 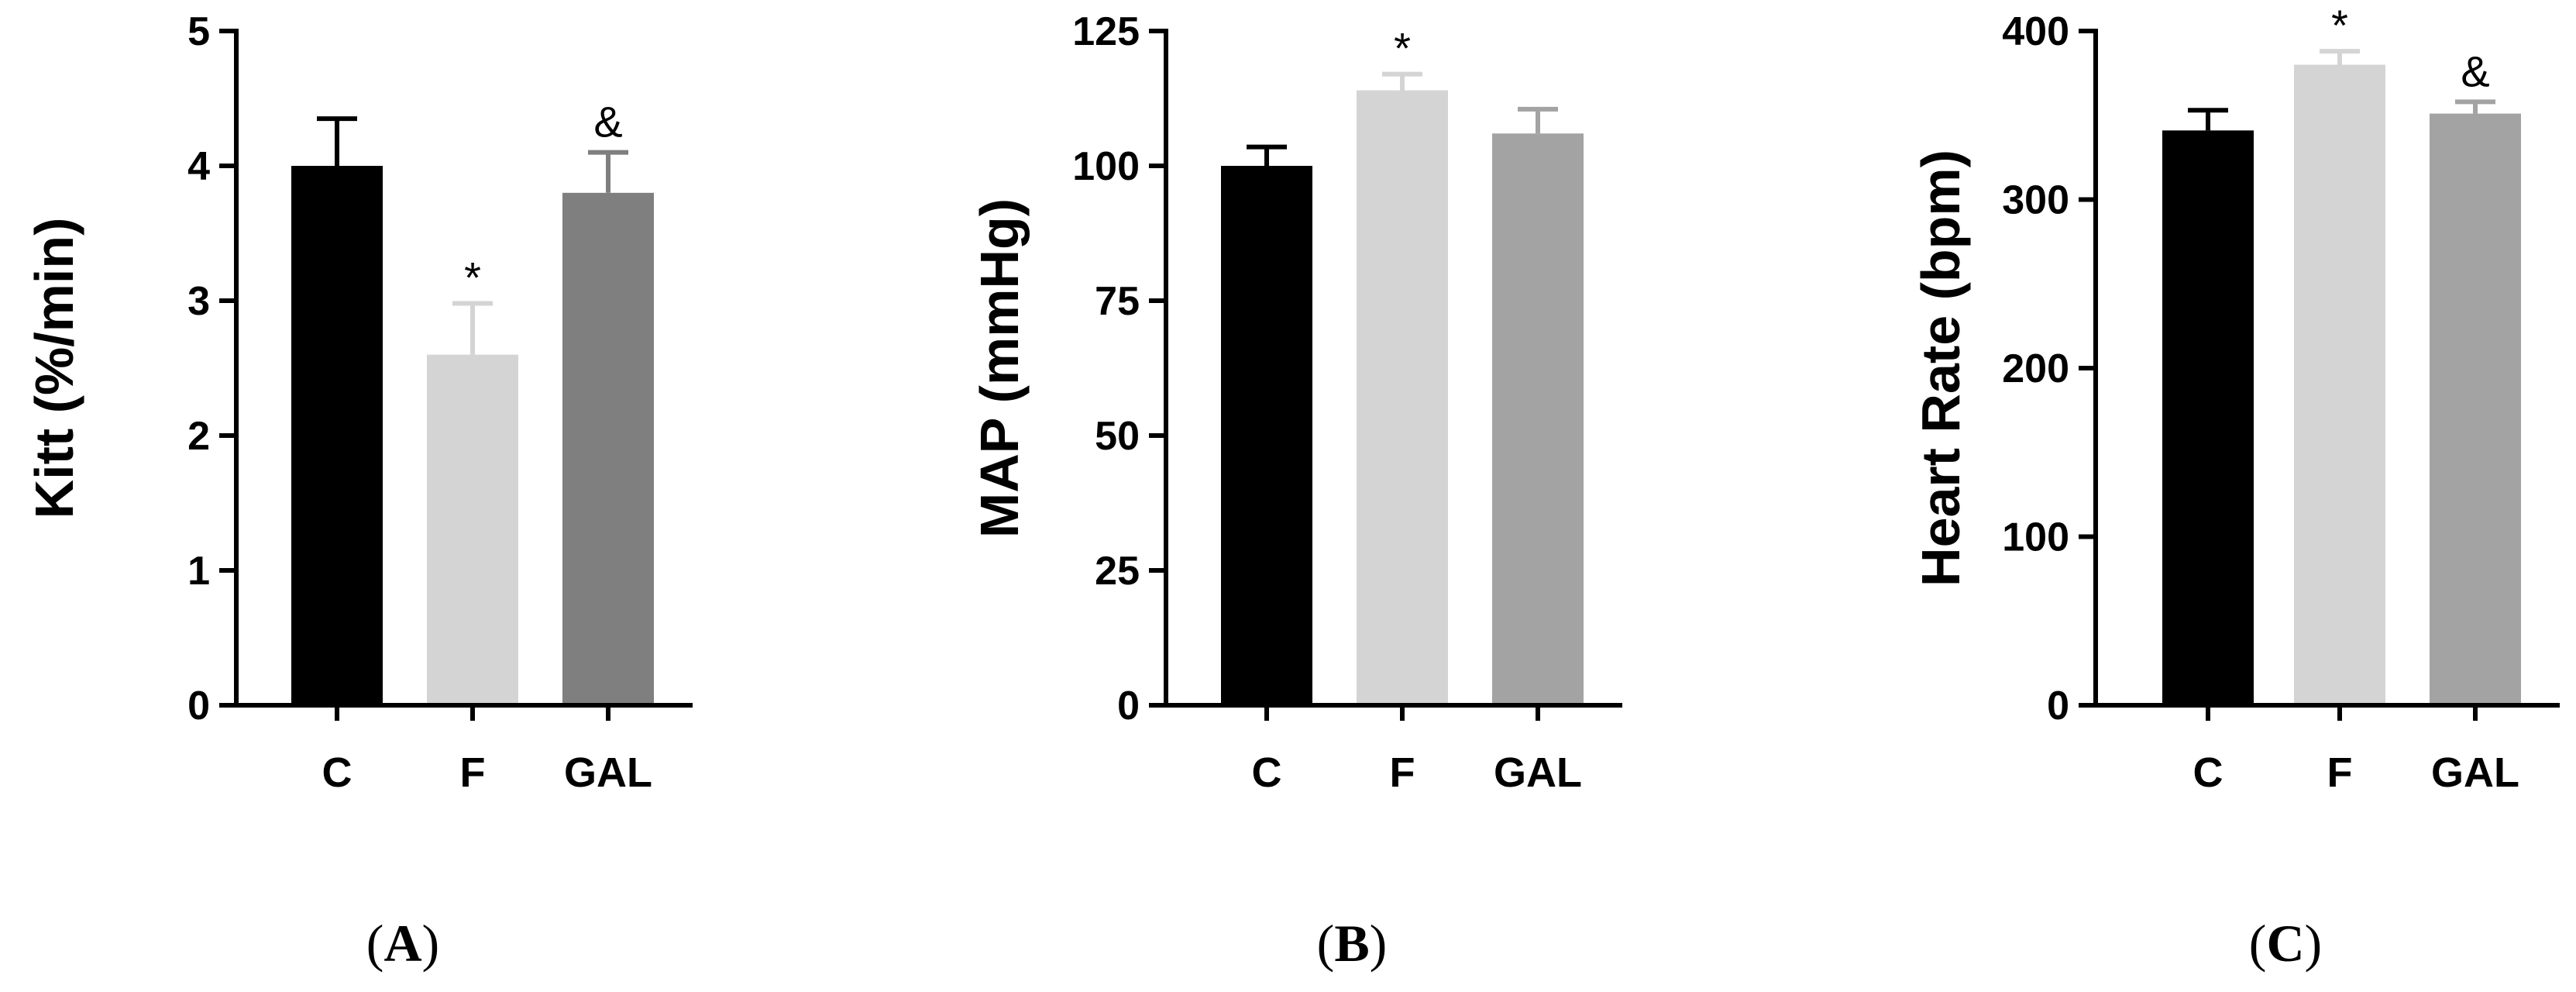 What do you see at coordinates (198, 437) in the screenshot?
I see `y-tick-label: 2` at bounding box center [198, 437].